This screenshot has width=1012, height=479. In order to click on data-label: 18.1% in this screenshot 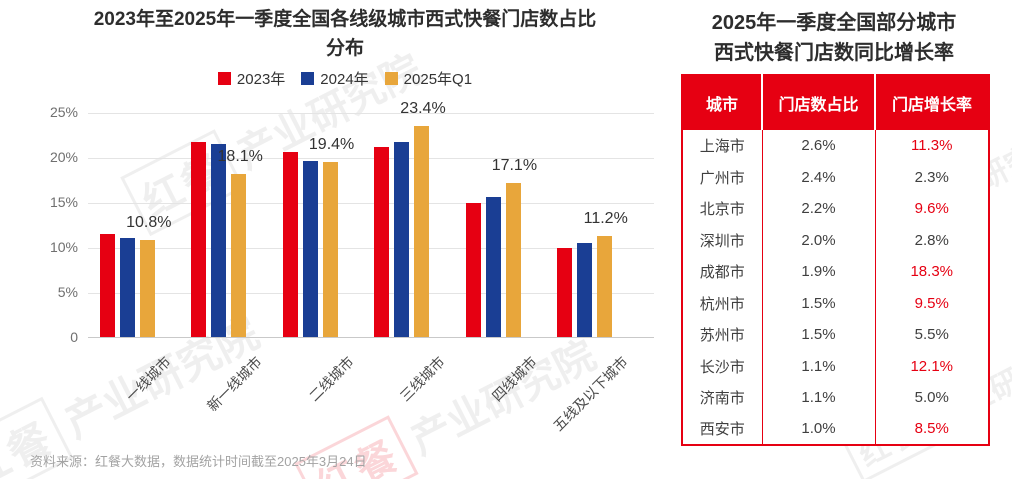, I will do `click(240, 157)`.